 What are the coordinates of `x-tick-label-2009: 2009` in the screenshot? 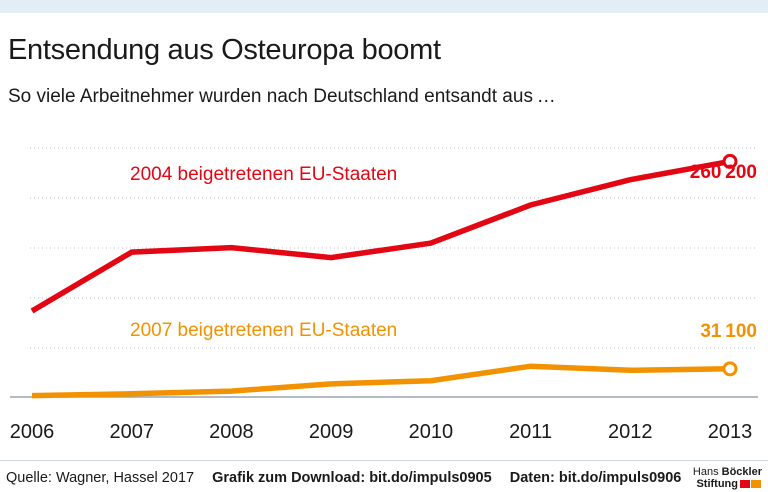 It's located at (331, 432).